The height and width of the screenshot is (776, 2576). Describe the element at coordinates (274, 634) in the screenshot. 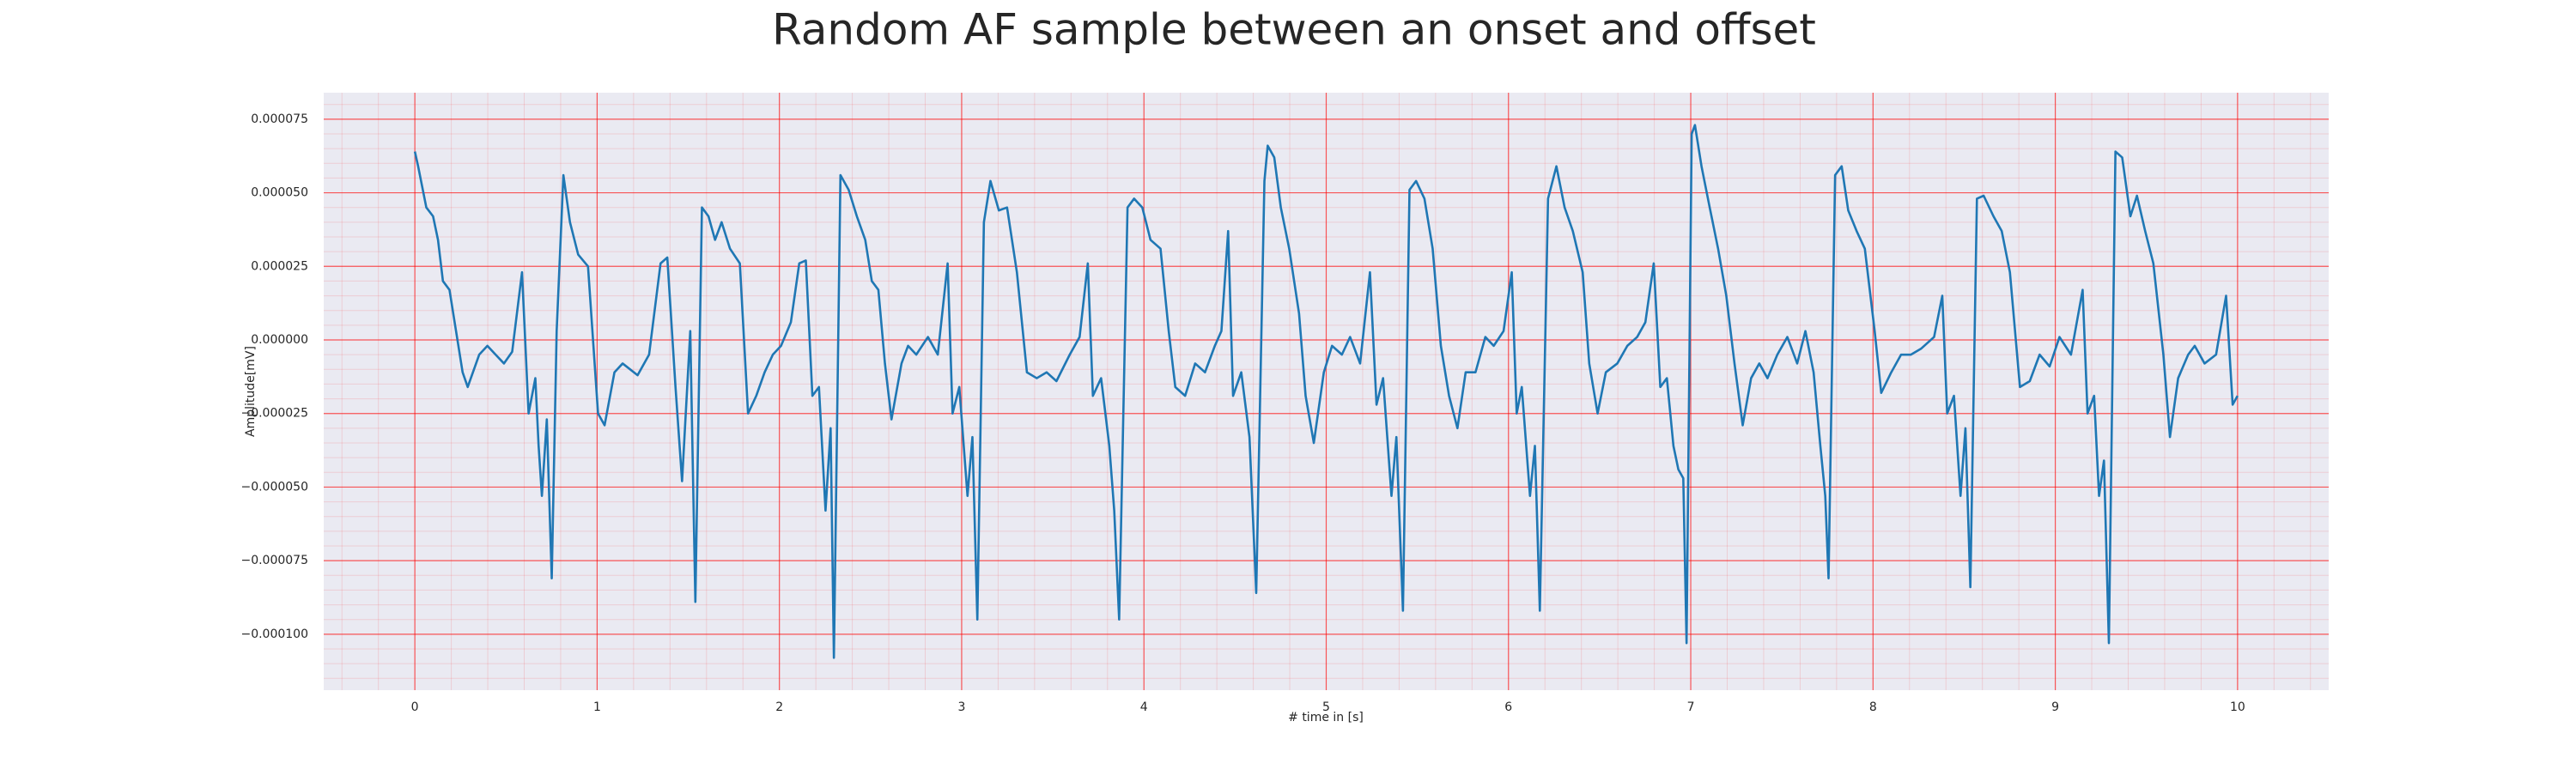

I see `y-tick-label: −0.000100` at that location.